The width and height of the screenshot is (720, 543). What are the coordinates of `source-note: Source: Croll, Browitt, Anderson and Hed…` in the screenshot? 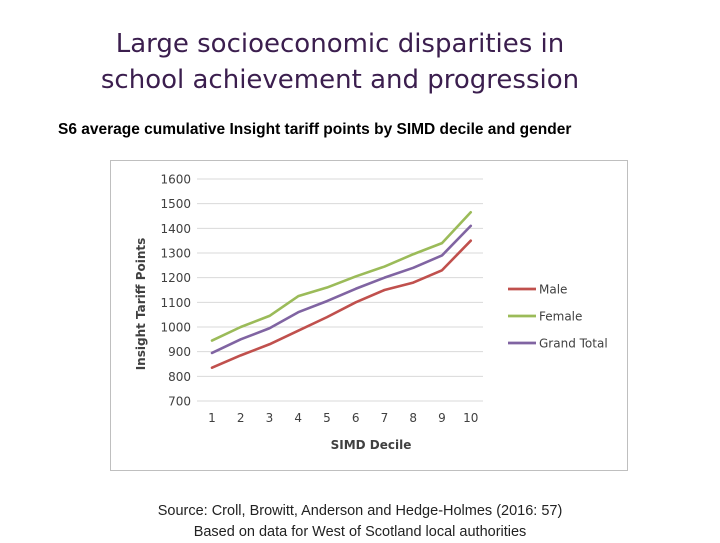 It's located at (360, 522).